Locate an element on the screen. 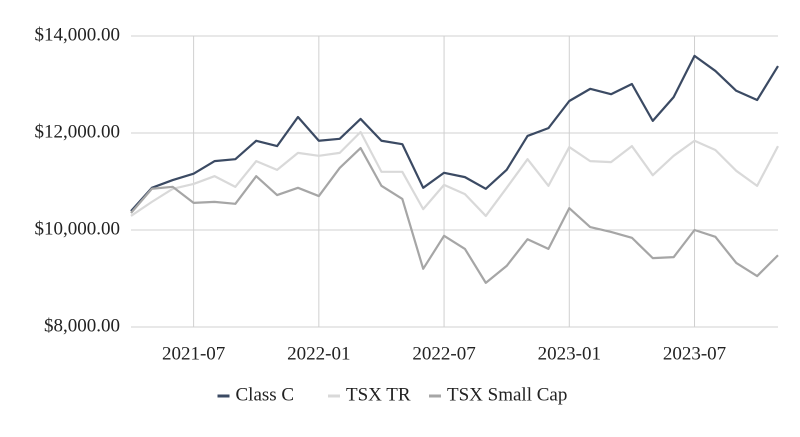  x-tick-label: 2023-07 is located at coordinates (694, 353).